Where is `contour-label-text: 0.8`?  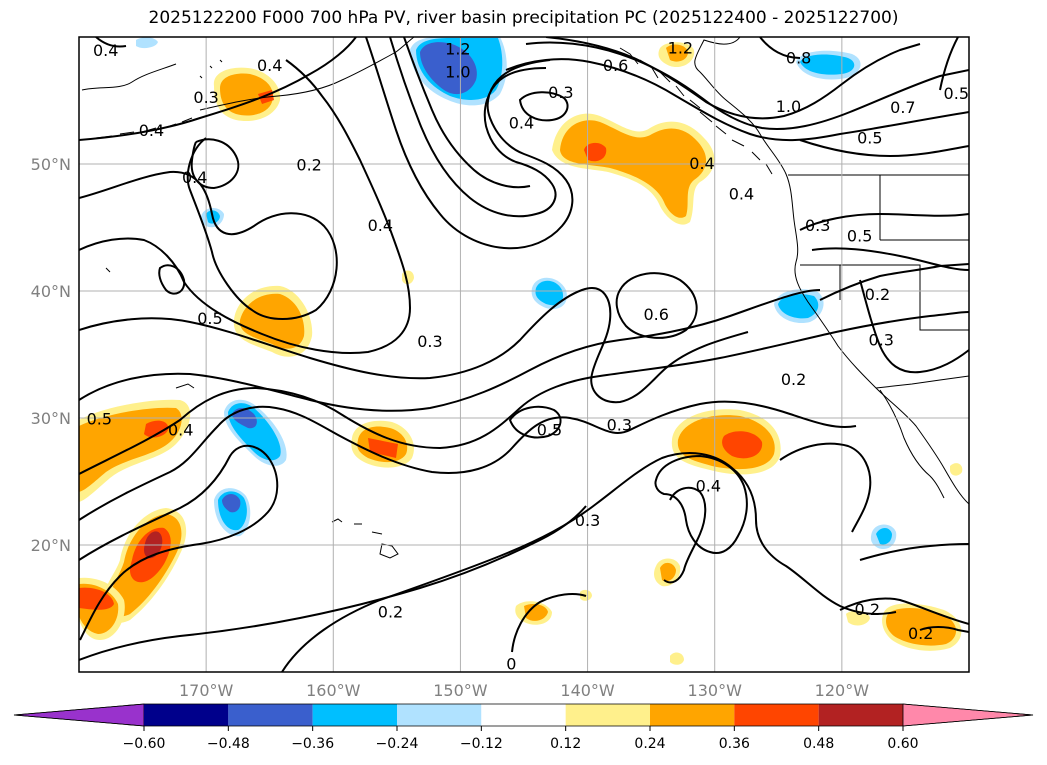 contour-label-text: 0.8 is located at coordinates (798, 58).